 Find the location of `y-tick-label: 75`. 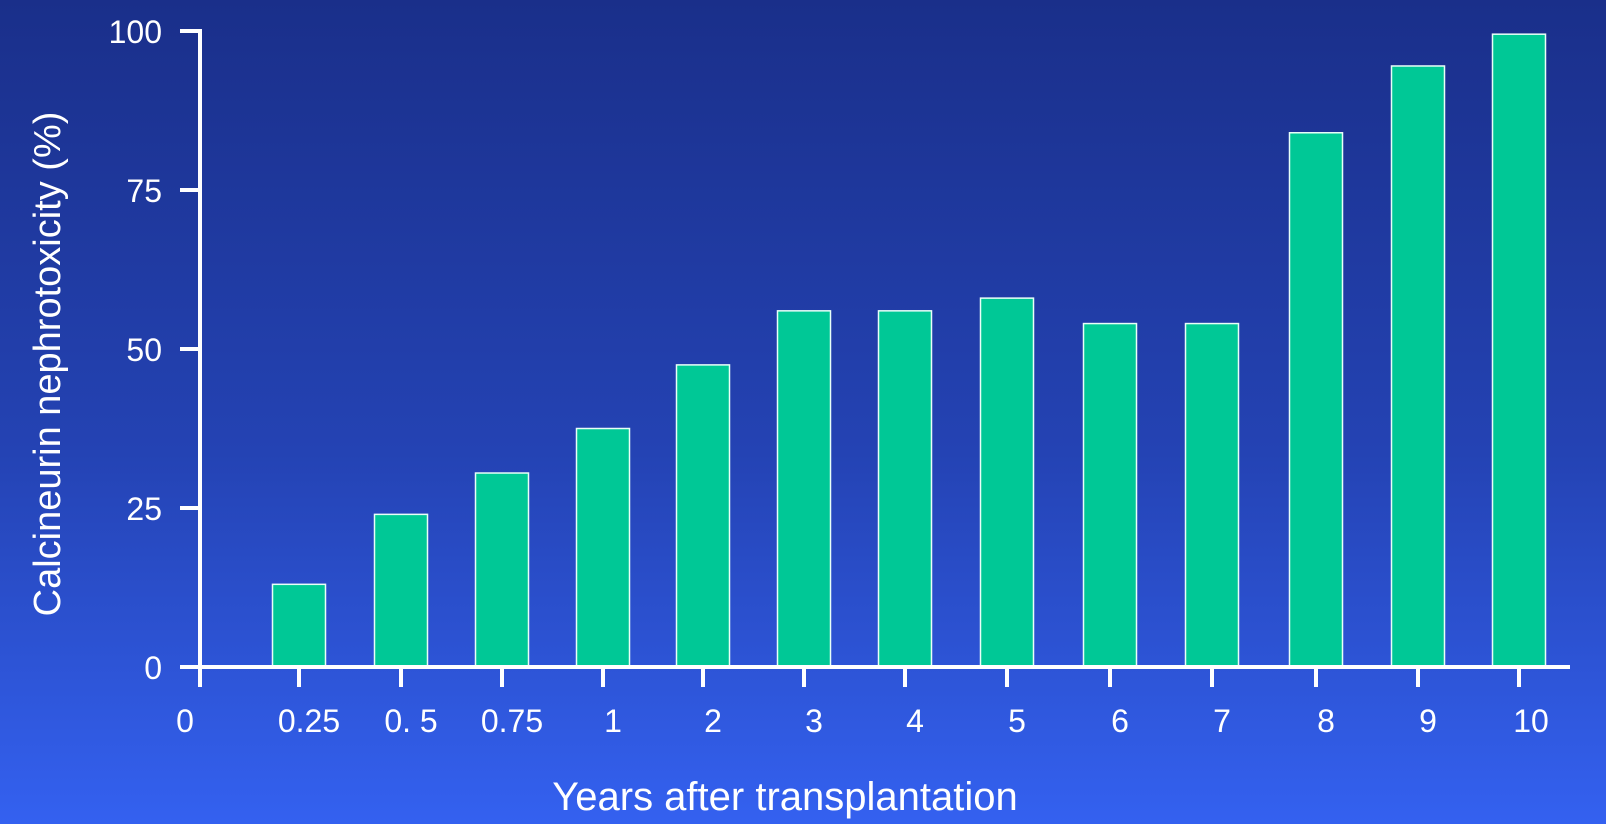

y-tick-label: 75 is located at coordinates (144, 191).